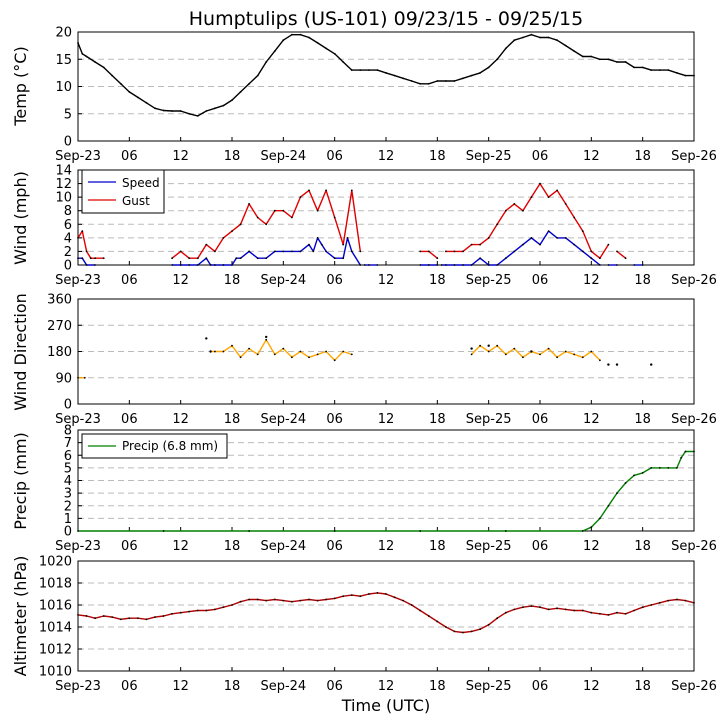  I want to click on precip-y-tick-label: 3, so click(68, 494).